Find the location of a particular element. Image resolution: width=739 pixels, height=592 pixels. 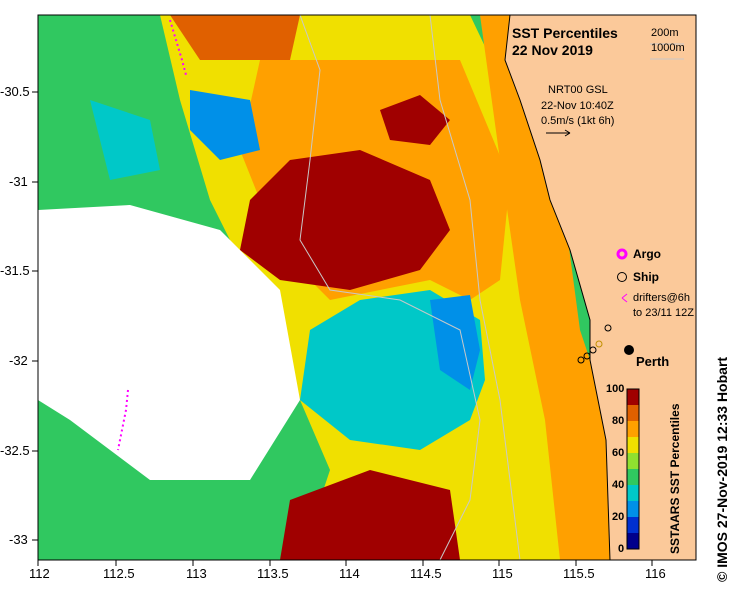

x-tick-label: 113 is located at coordinates (196, 573).